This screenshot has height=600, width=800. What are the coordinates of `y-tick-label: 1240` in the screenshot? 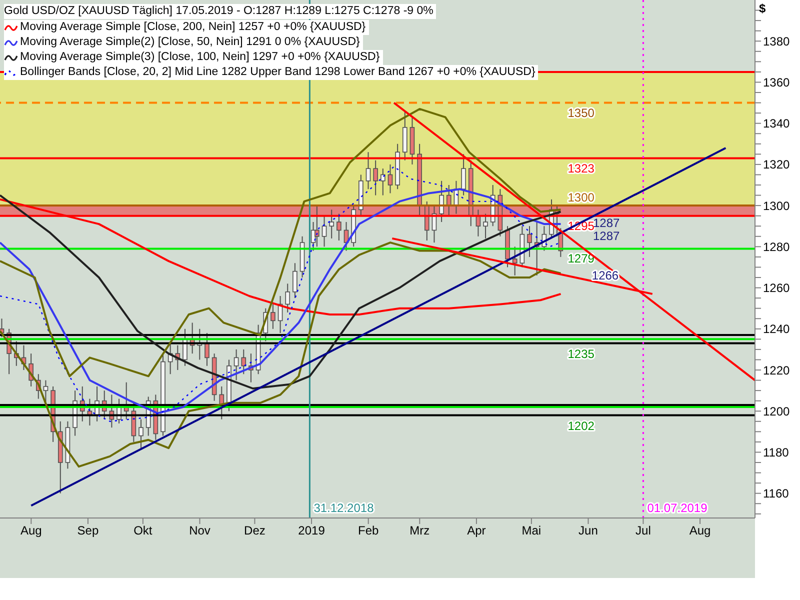 It's located at (776, 329).